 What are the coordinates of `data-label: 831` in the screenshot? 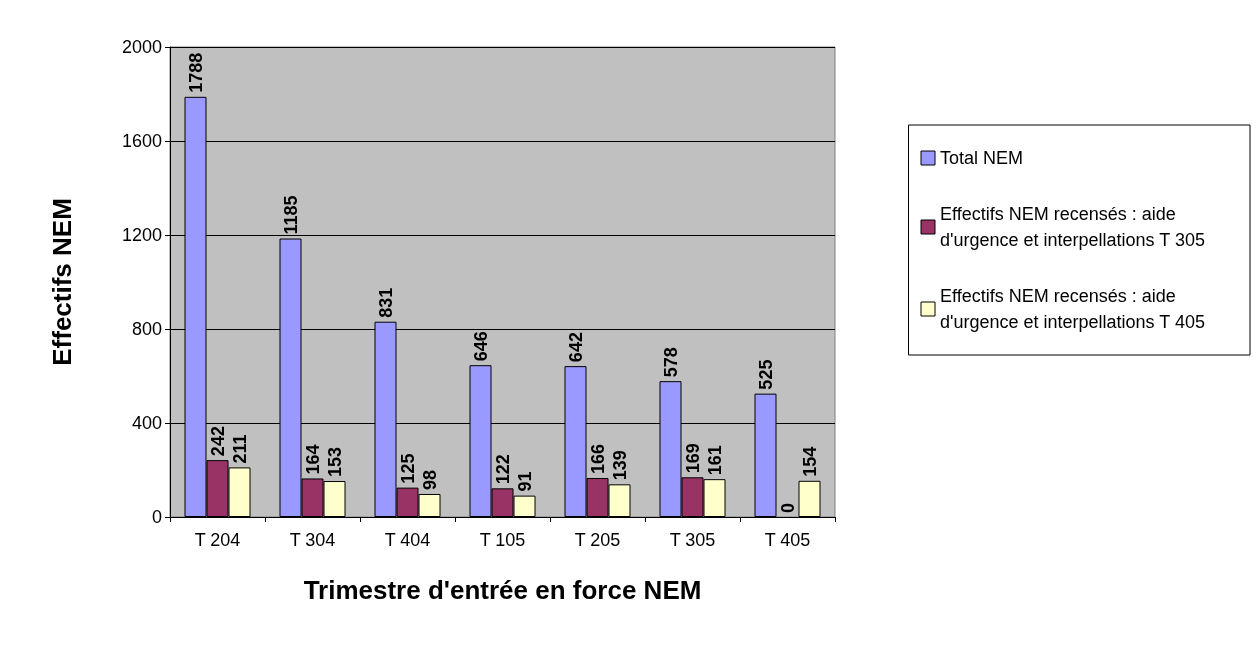 It's located at (385, 302).